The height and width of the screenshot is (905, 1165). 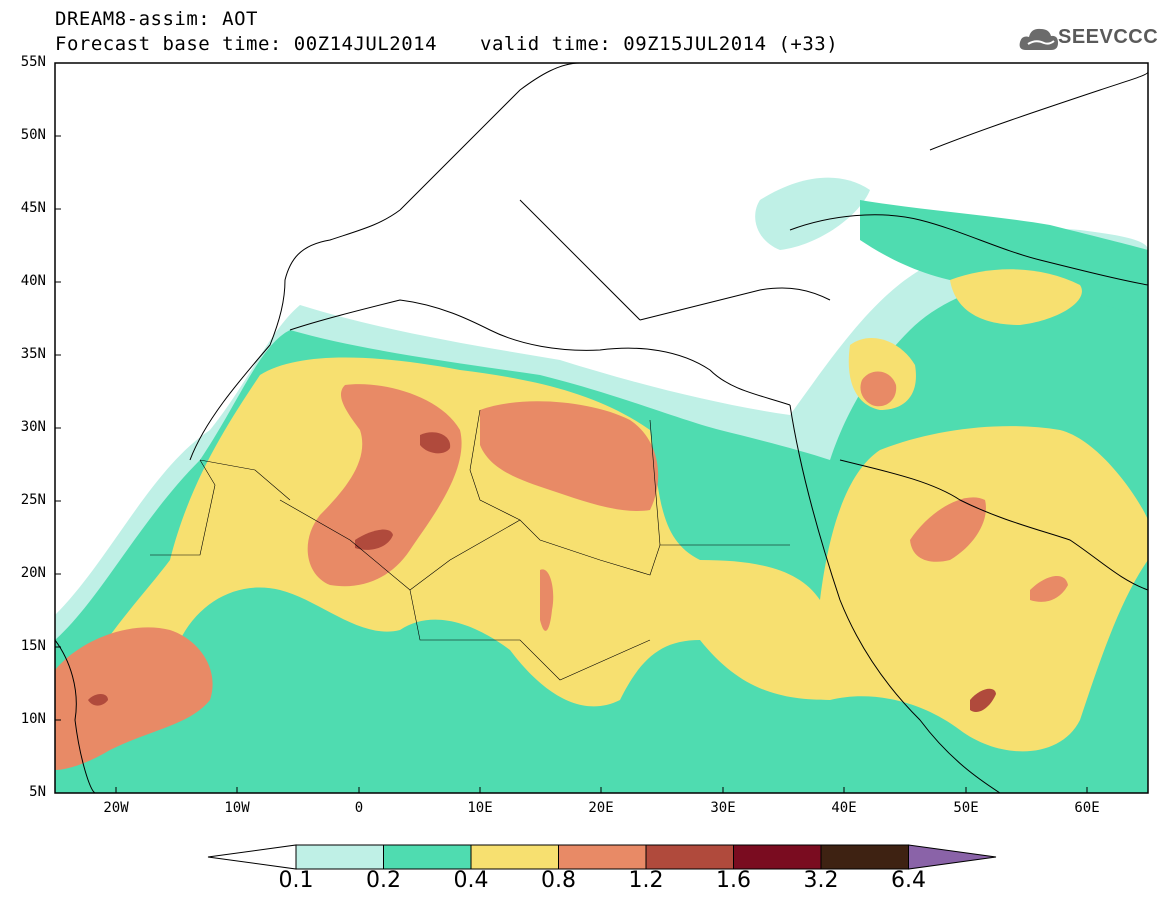 I want to click on colorbar-low-arrow, so click(x=252, y=857).